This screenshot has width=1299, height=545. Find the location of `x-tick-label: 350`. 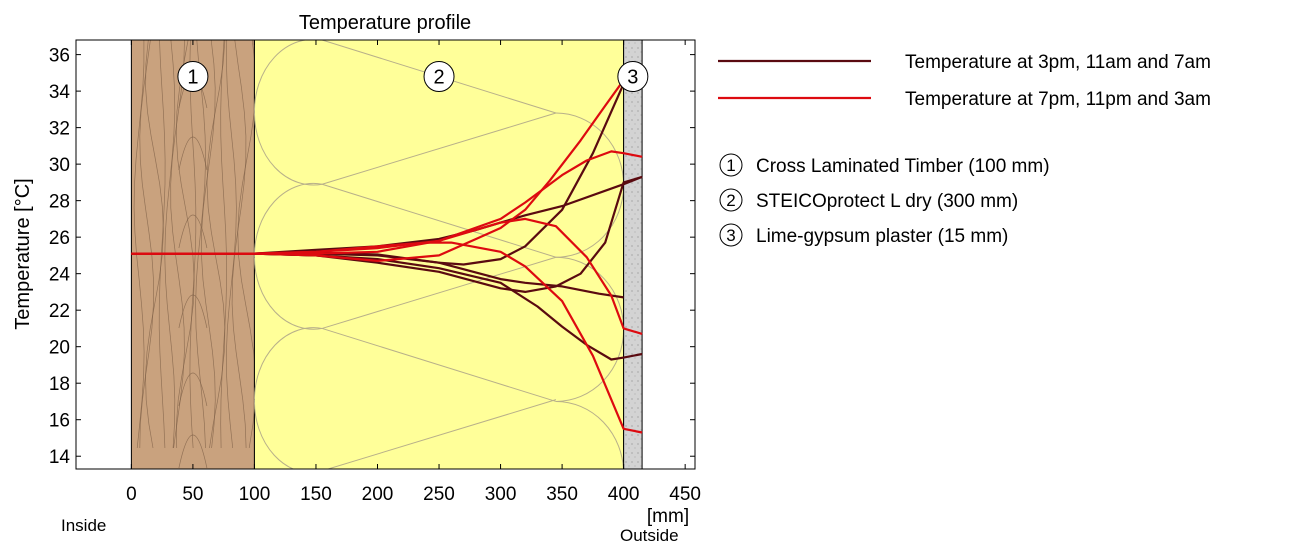

x-tick-label: 350 is located at coordinates (562, 494).